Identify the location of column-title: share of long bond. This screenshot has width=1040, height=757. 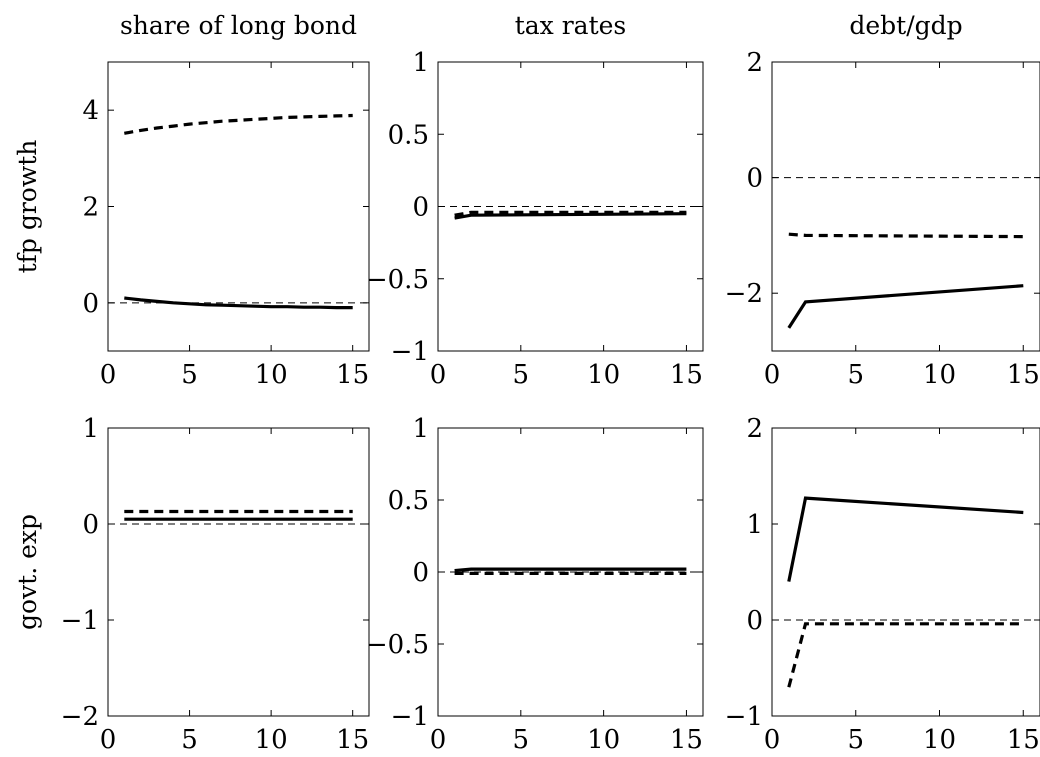
(238, 25).